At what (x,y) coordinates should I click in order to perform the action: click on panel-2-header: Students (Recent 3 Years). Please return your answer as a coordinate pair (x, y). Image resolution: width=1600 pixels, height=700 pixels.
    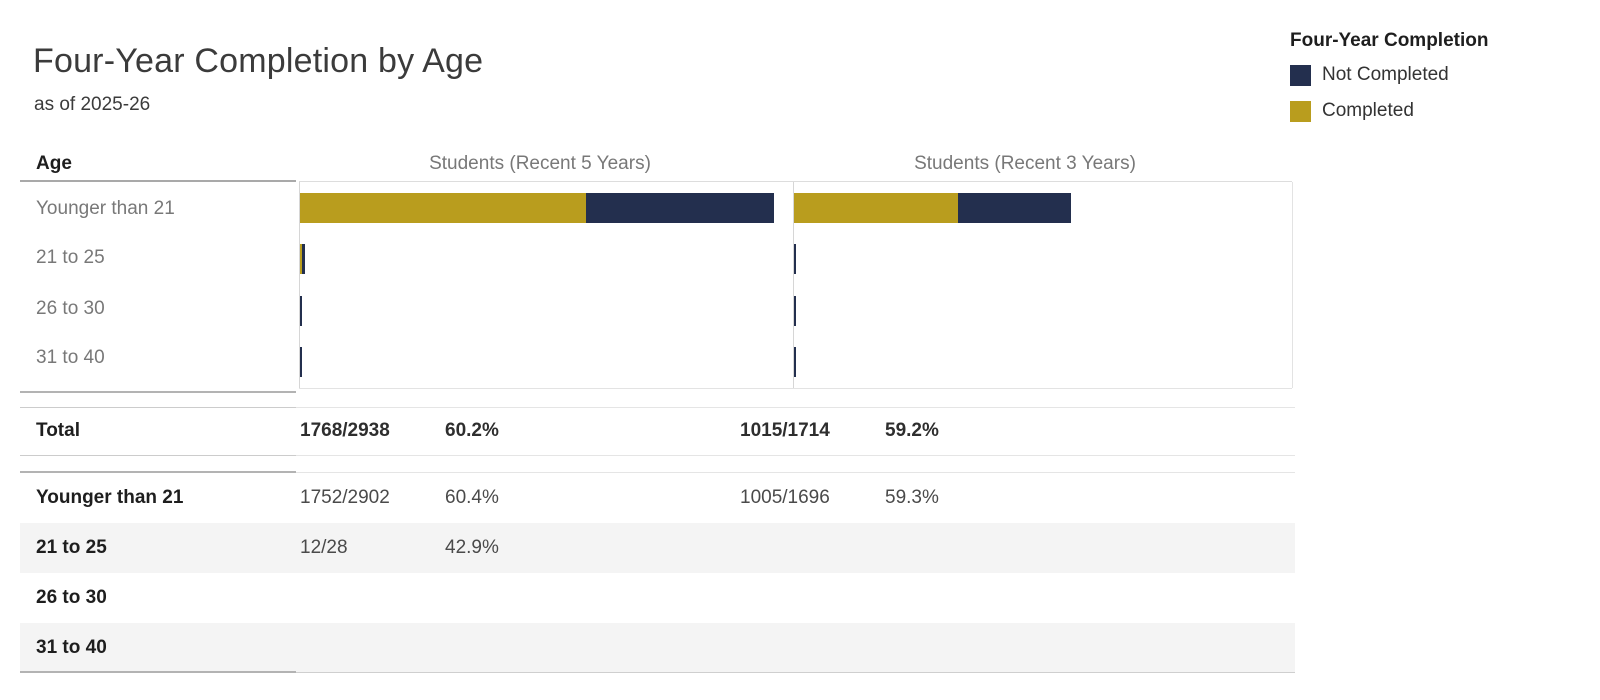
    Looking at the image, I should click on (1025, 163).